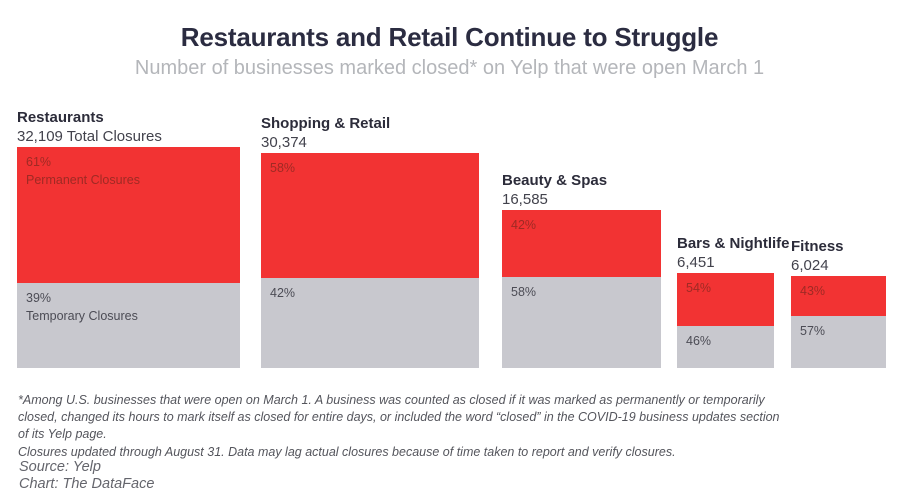  Describe the element at coordinates (733, 243) in the screenshot. I see `category-label: Bars & Nightlife` at that location.